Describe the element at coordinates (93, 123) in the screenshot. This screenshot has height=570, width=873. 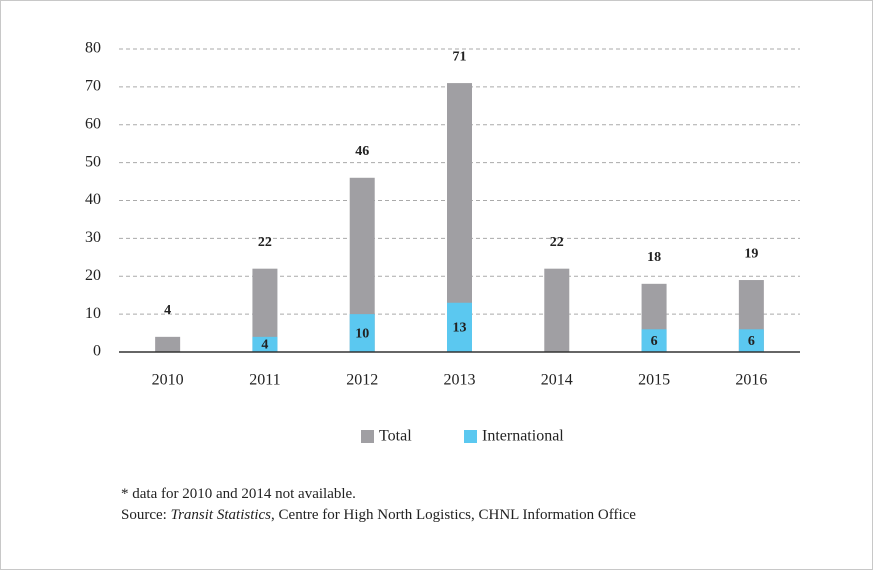
I see `y-tick-label: 60` at that location.